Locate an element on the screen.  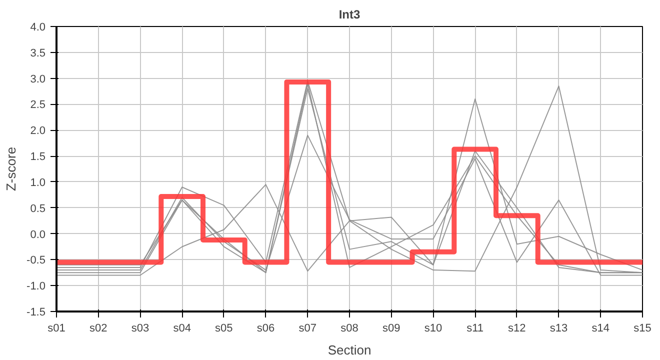
y-tick-label: 0.5 is located at coordinates (38, 208).